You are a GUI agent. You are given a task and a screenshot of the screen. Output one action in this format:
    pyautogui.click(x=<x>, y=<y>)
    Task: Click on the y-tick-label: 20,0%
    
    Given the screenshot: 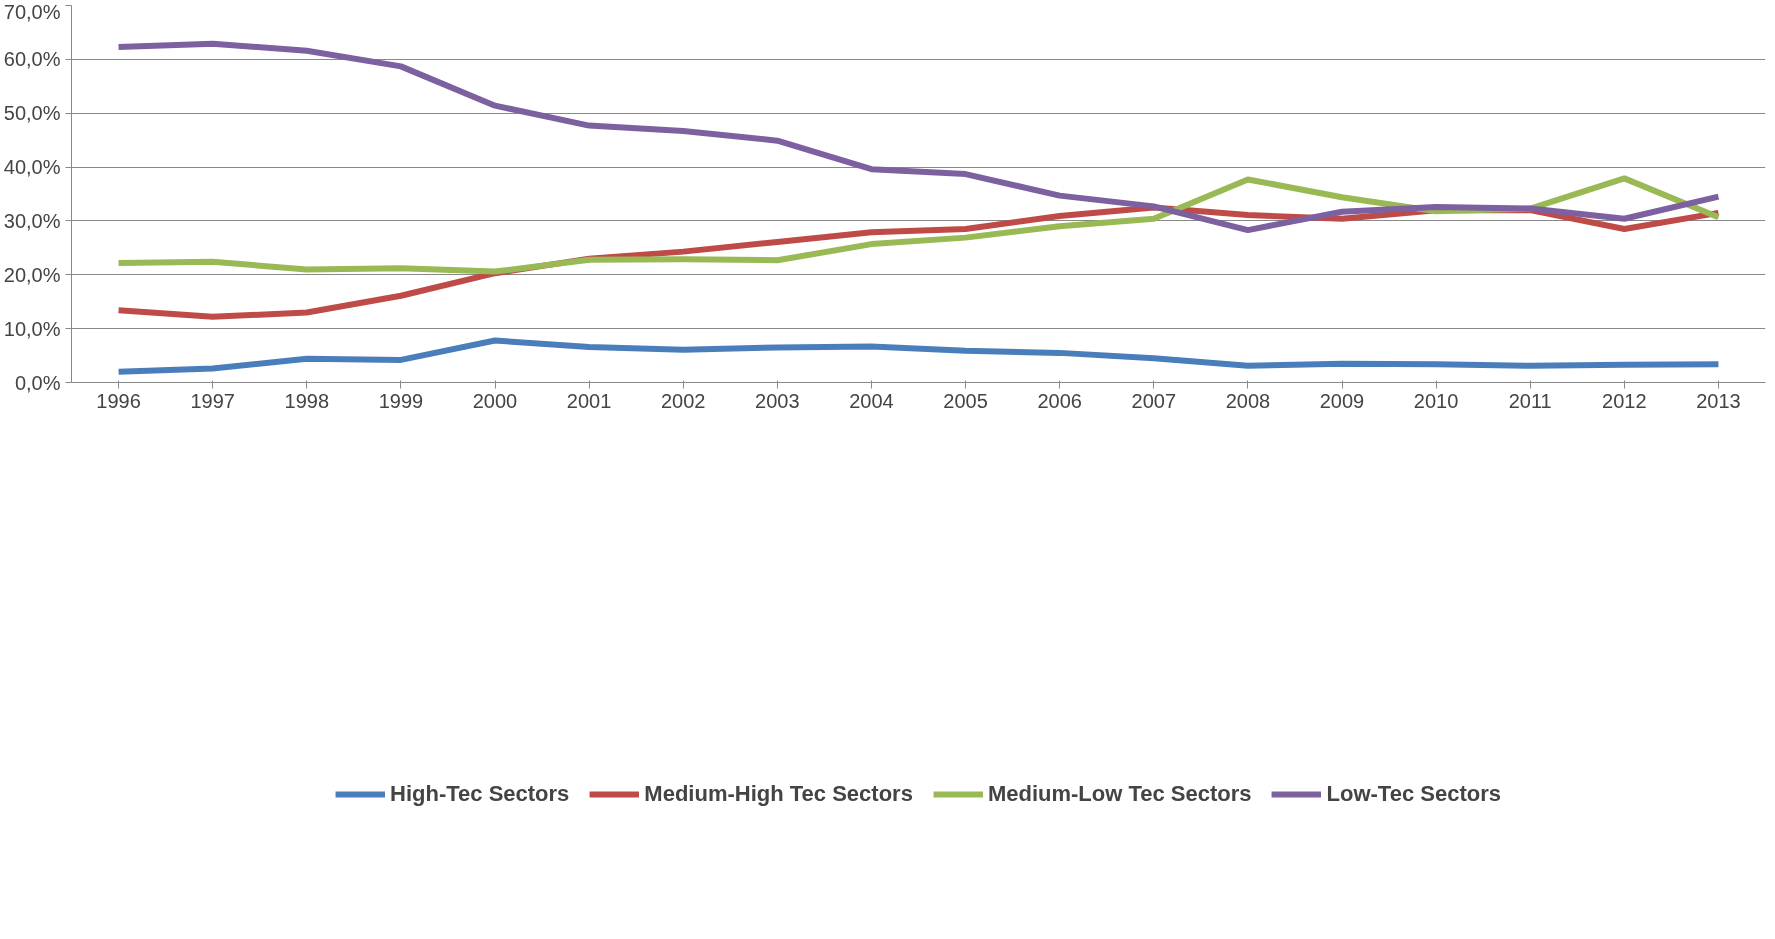 What is the action you would take?
    pyautogui.click(x=32, y=274)
    